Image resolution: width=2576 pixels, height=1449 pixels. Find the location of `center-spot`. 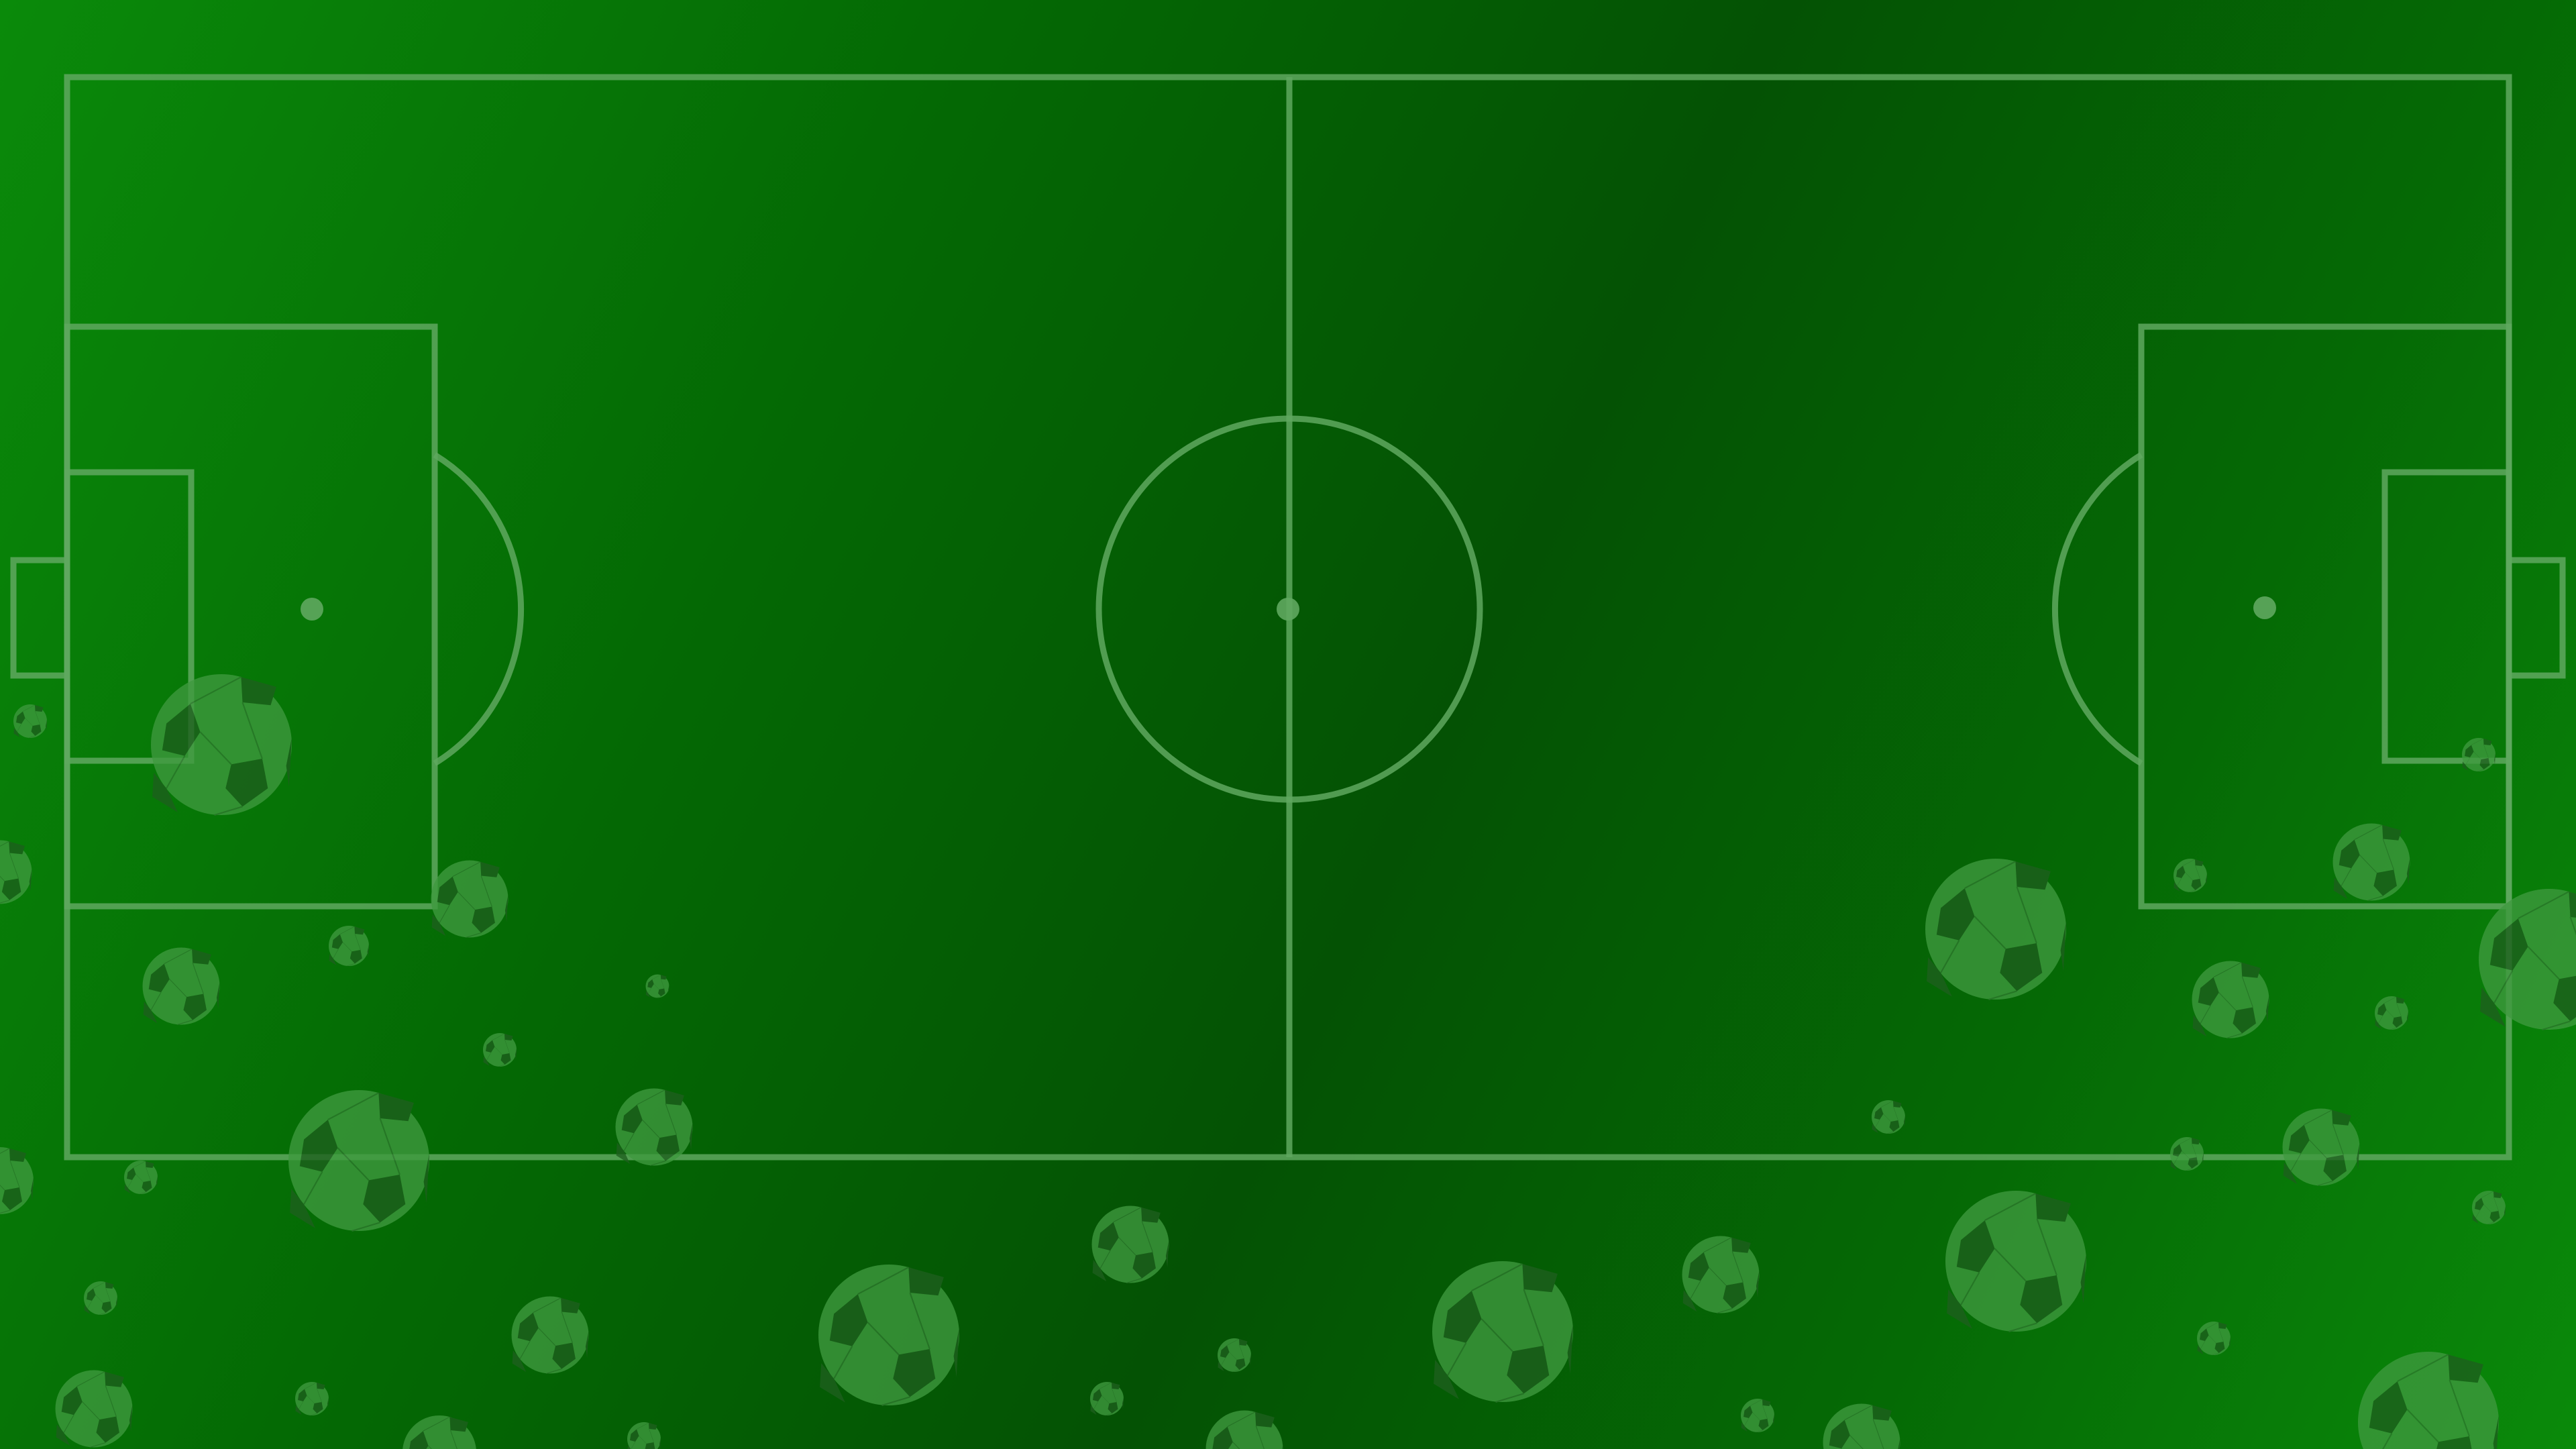

center-spot is located at coordinates (1288, 609).